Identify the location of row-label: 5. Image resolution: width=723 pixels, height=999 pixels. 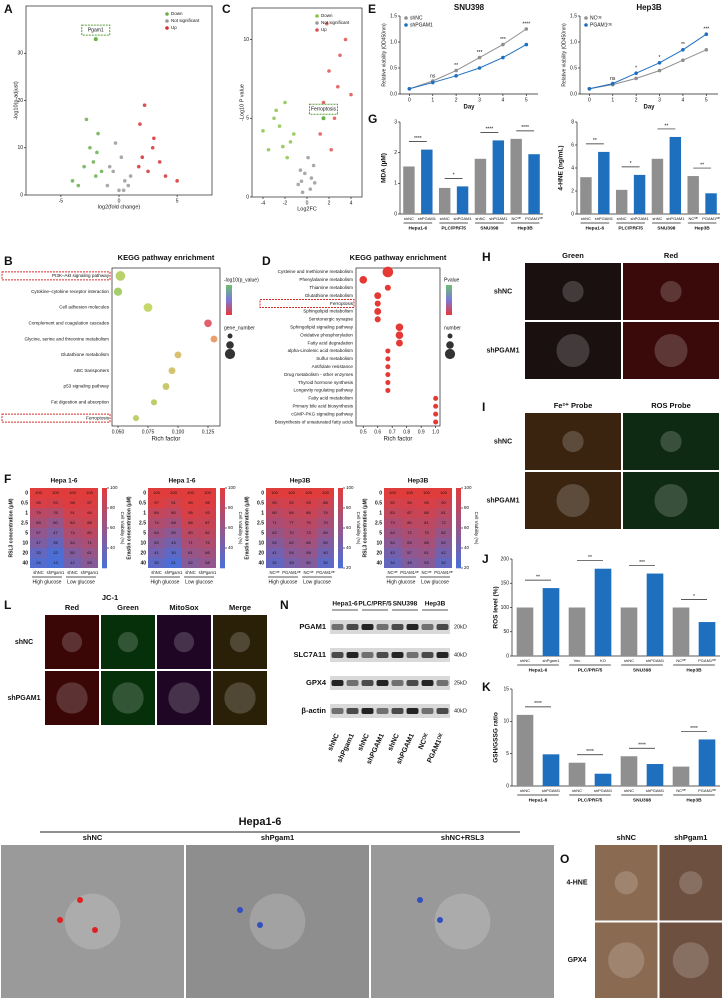
(144, 533).